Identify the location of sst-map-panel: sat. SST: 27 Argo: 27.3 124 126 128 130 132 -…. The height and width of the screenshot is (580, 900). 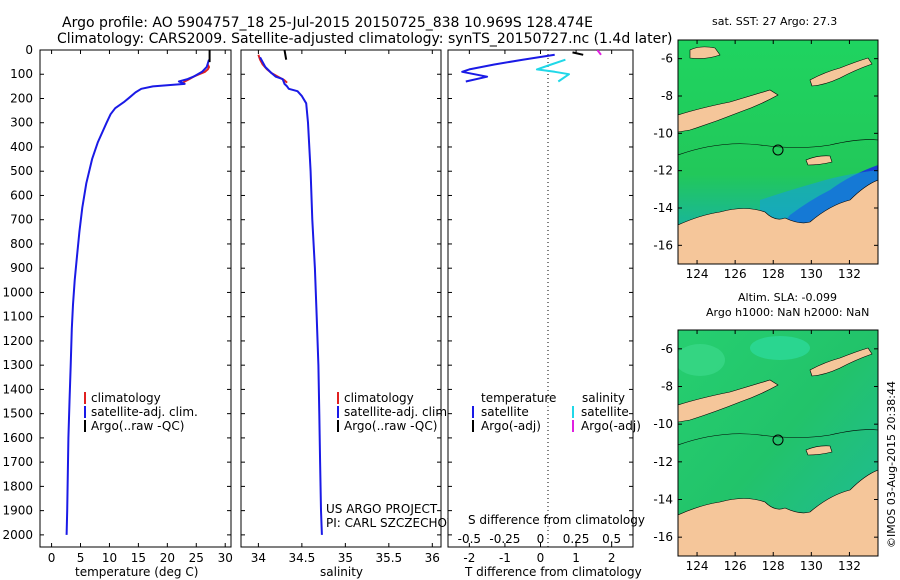
(766, 148).